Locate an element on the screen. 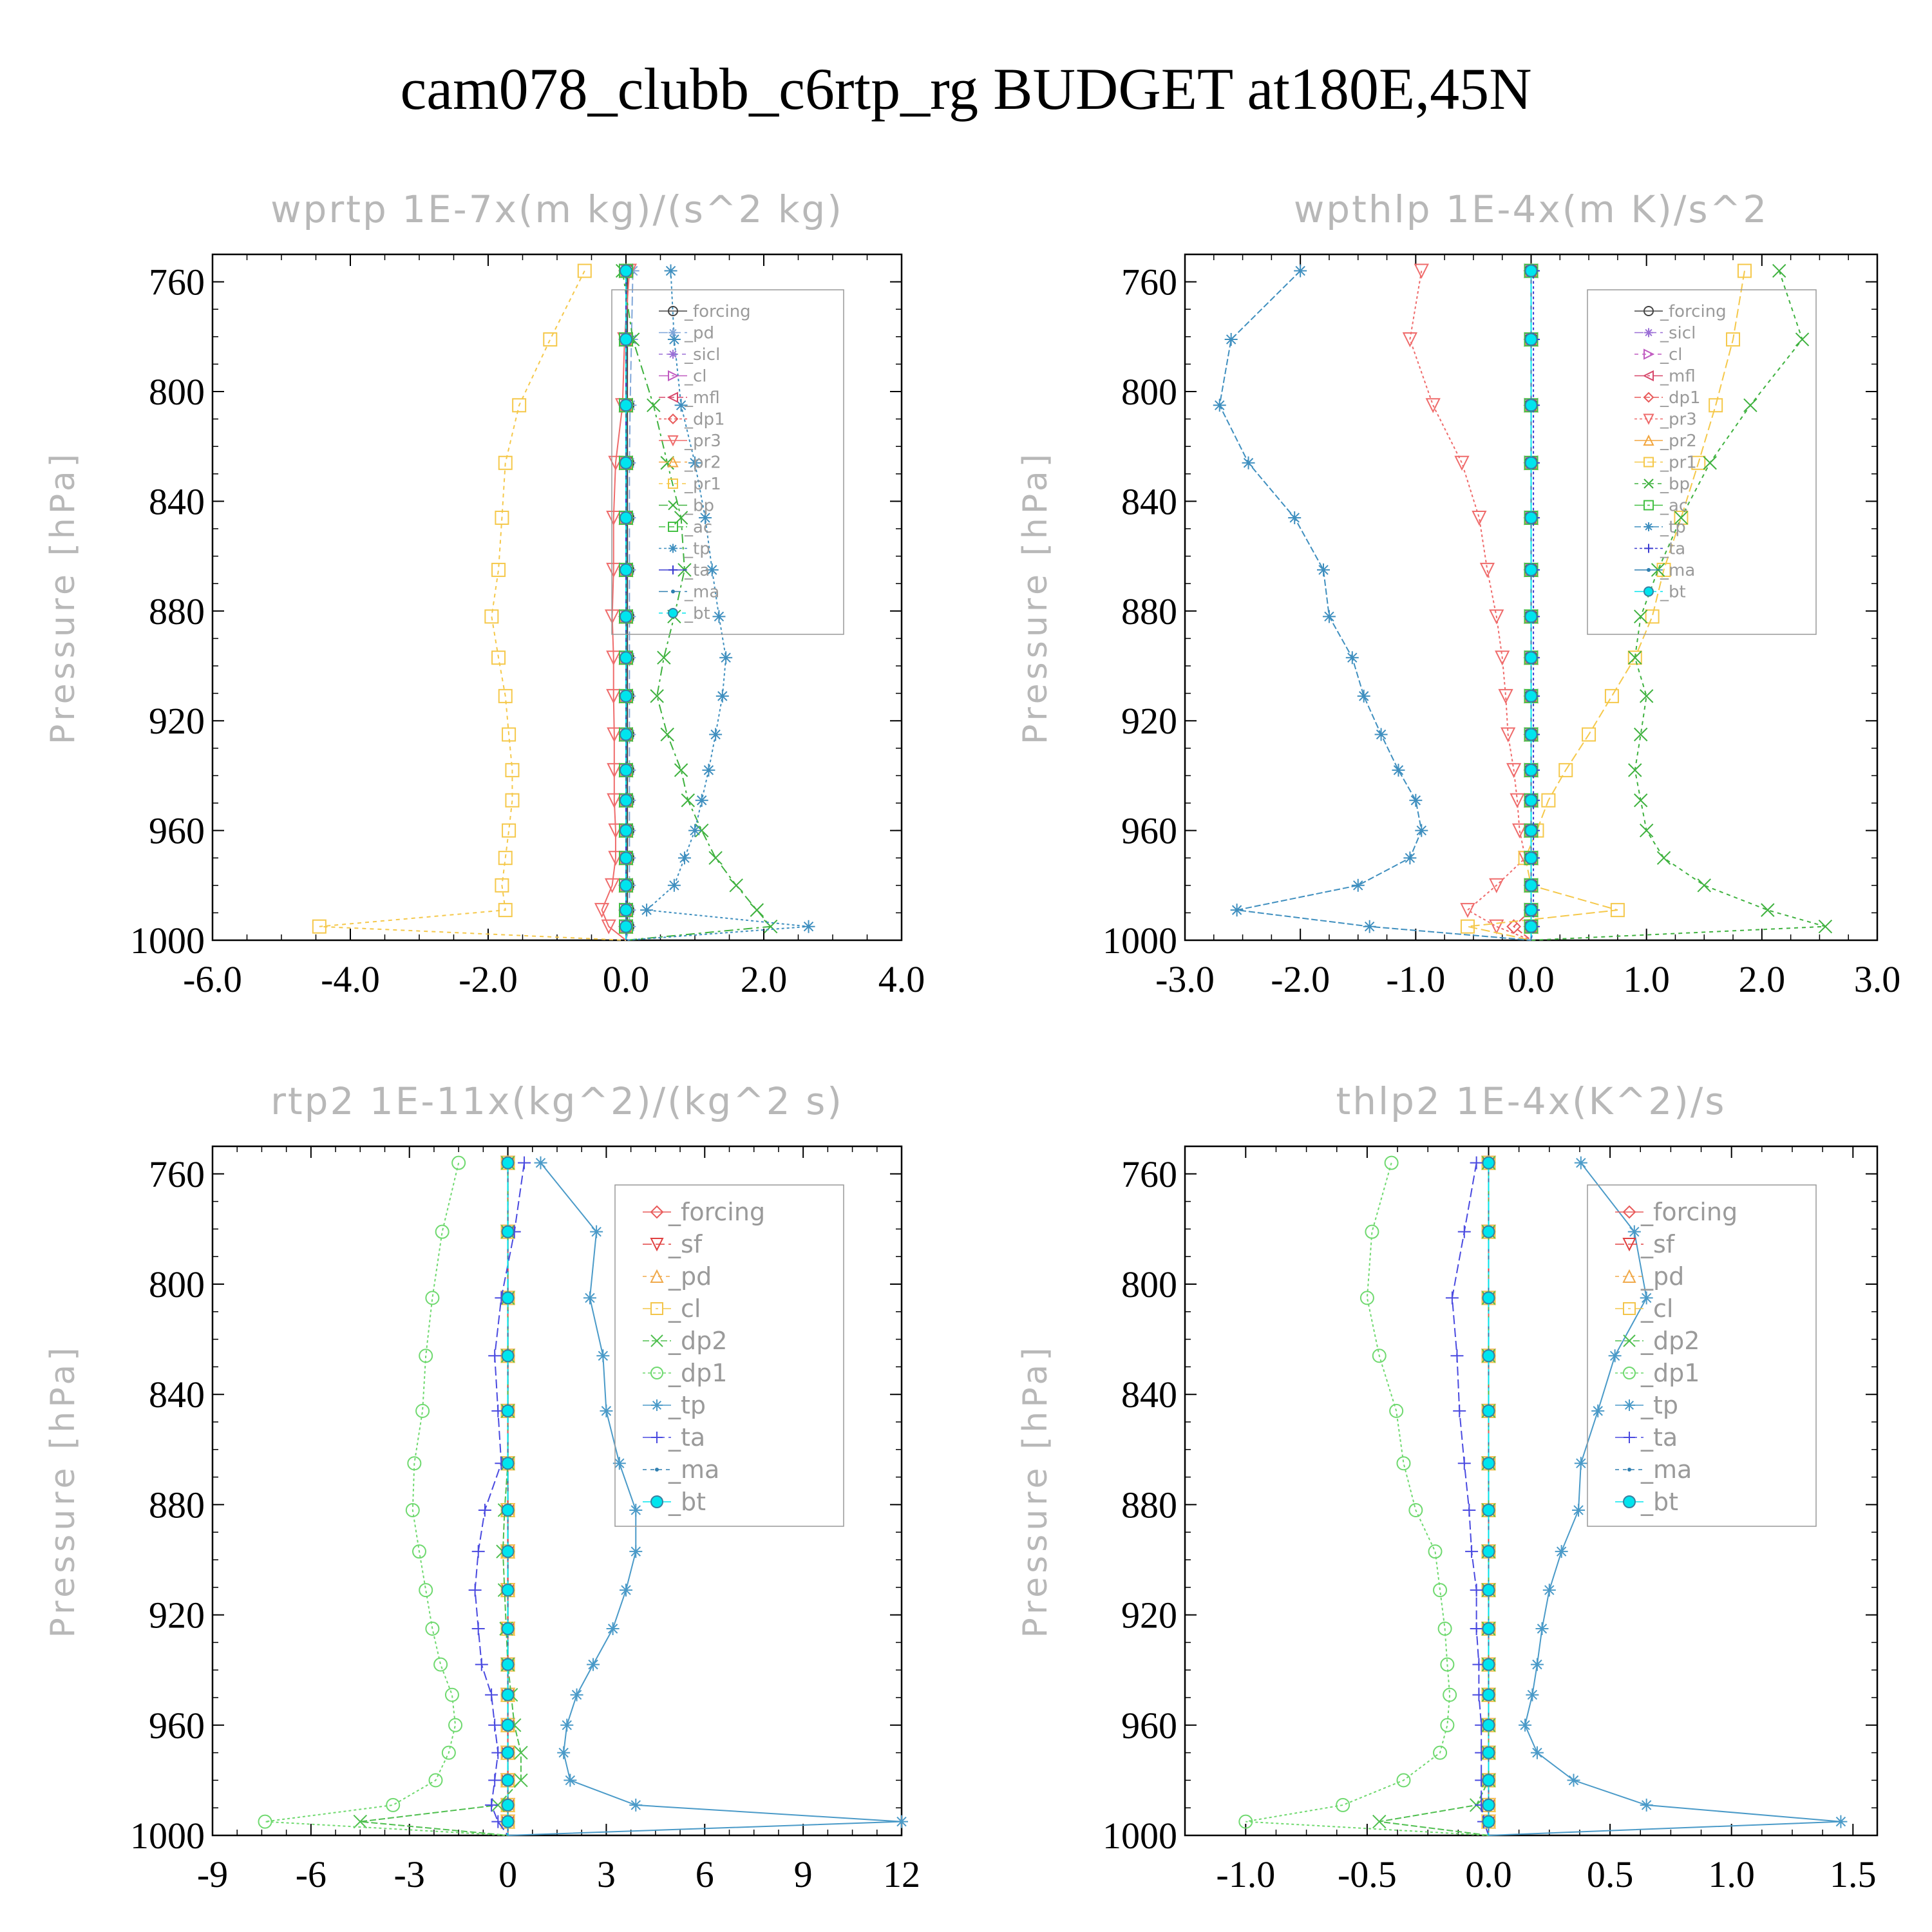  legend-item: _pd is located at coordinates (686, 334).